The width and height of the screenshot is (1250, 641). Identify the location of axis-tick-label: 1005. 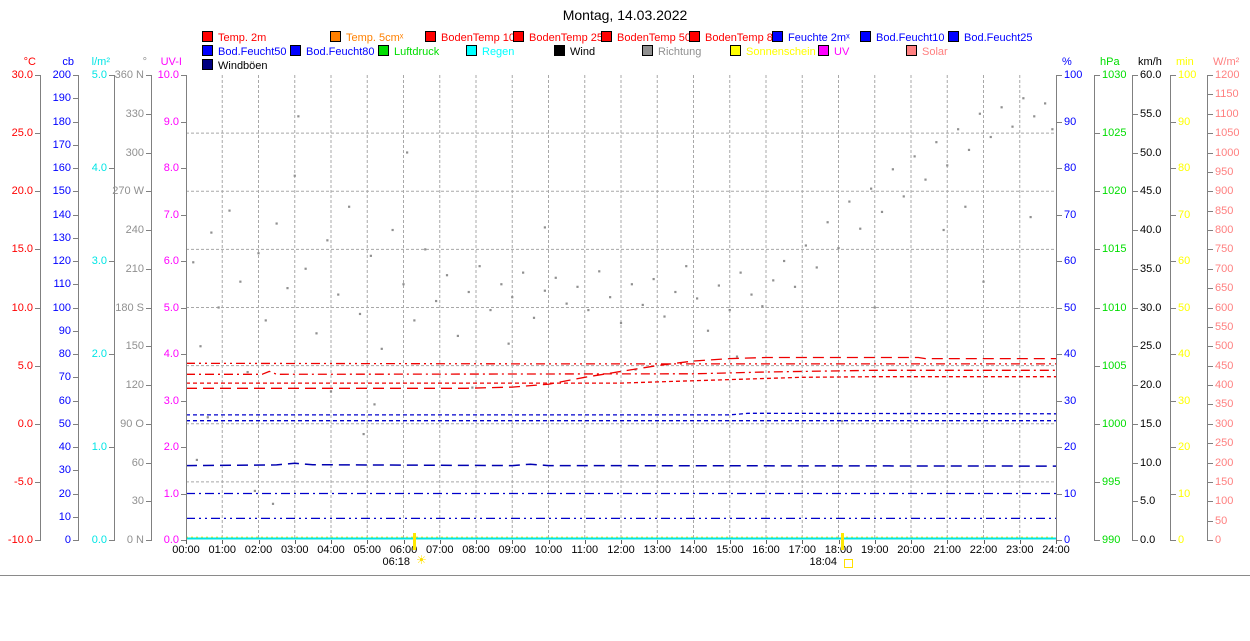
(1114, 365).